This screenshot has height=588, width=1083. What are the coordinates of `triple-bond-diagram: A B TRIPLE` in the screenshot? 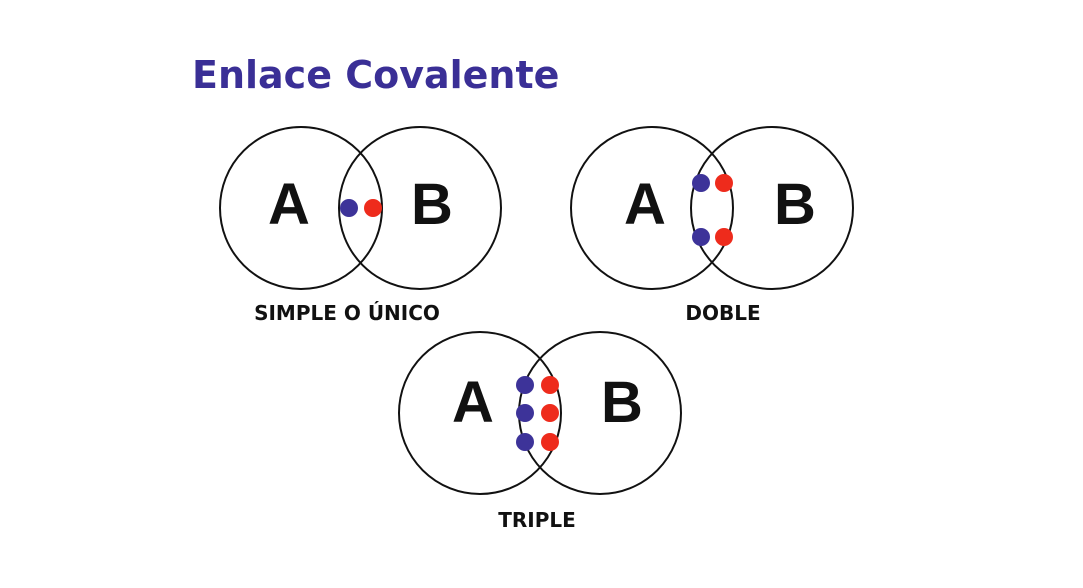 It's located at (540, 431).